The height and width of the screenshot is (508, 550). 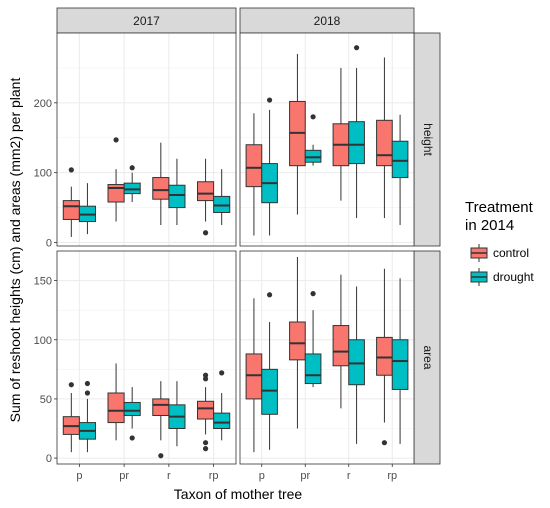 What do you see at coordinates (49, 459) in the screenshot?
I see `y-tick-label: 0` at bounding box center [49, 459].